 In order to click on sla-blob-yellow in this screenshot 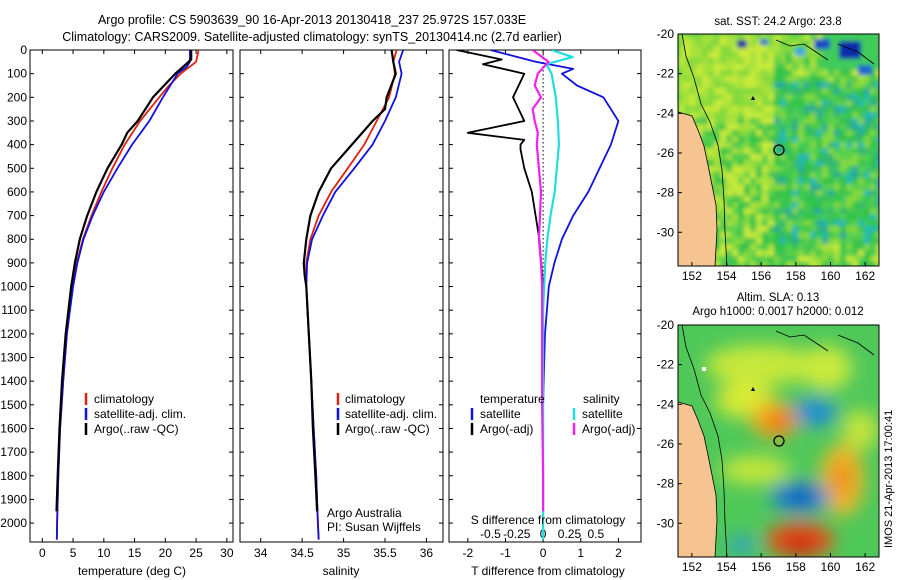, I will do `click(755, 470)`.